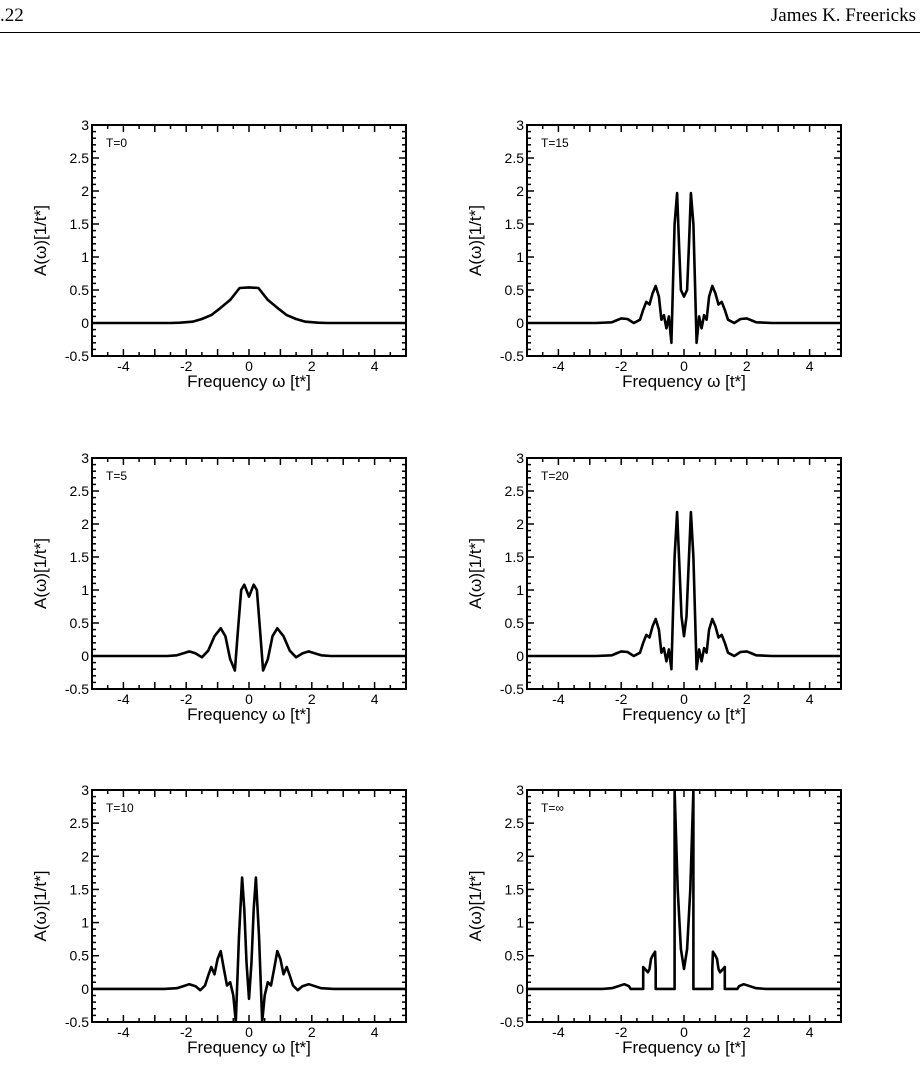 Image resolution: width=920 pixels, height=1069 pixels. I want to click on panel-label: T=∞, so click(552, 808).